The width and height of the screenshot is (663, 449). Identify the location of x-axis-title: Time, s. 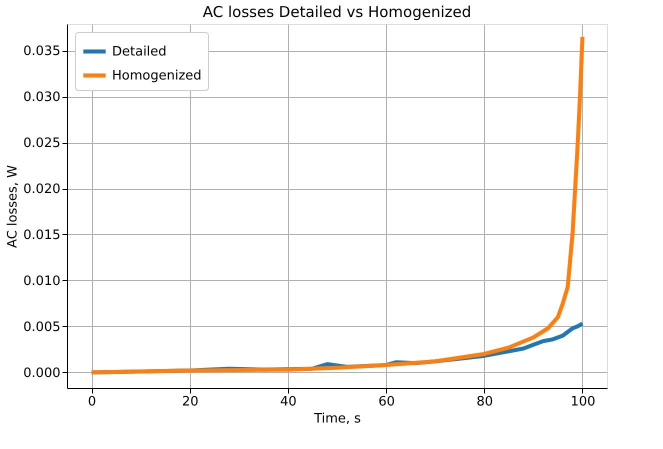
(337, 419).